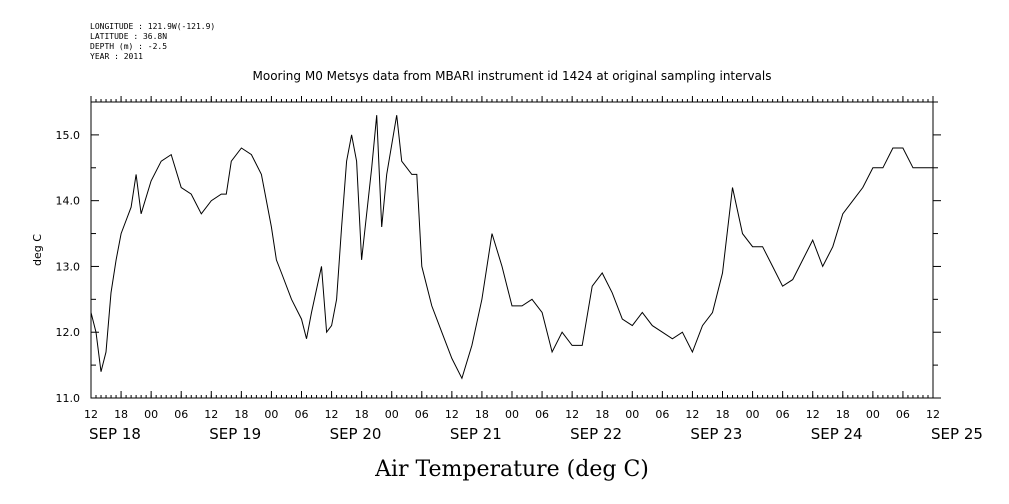  What do you see at coordinates (716, 434) in the screenshot?
I see `x-day-label: SEP 23` at bounding box center [716, 434].